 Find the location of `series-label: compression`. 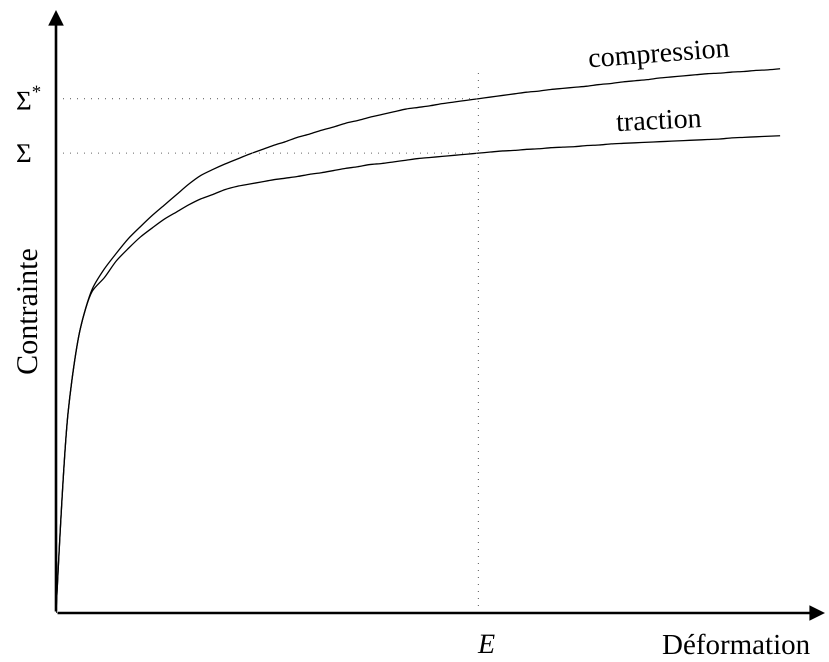

series-label: compression is located at coordinates (659, 53).